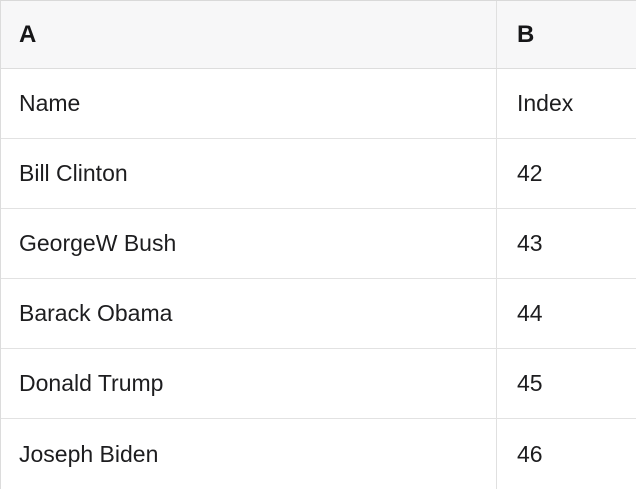 Image resolution: width=636 pixels, height=489 pixels. Describe the element at coordinates (566, 383) in the screenshot. I see `cell-b5: 45` at that location.